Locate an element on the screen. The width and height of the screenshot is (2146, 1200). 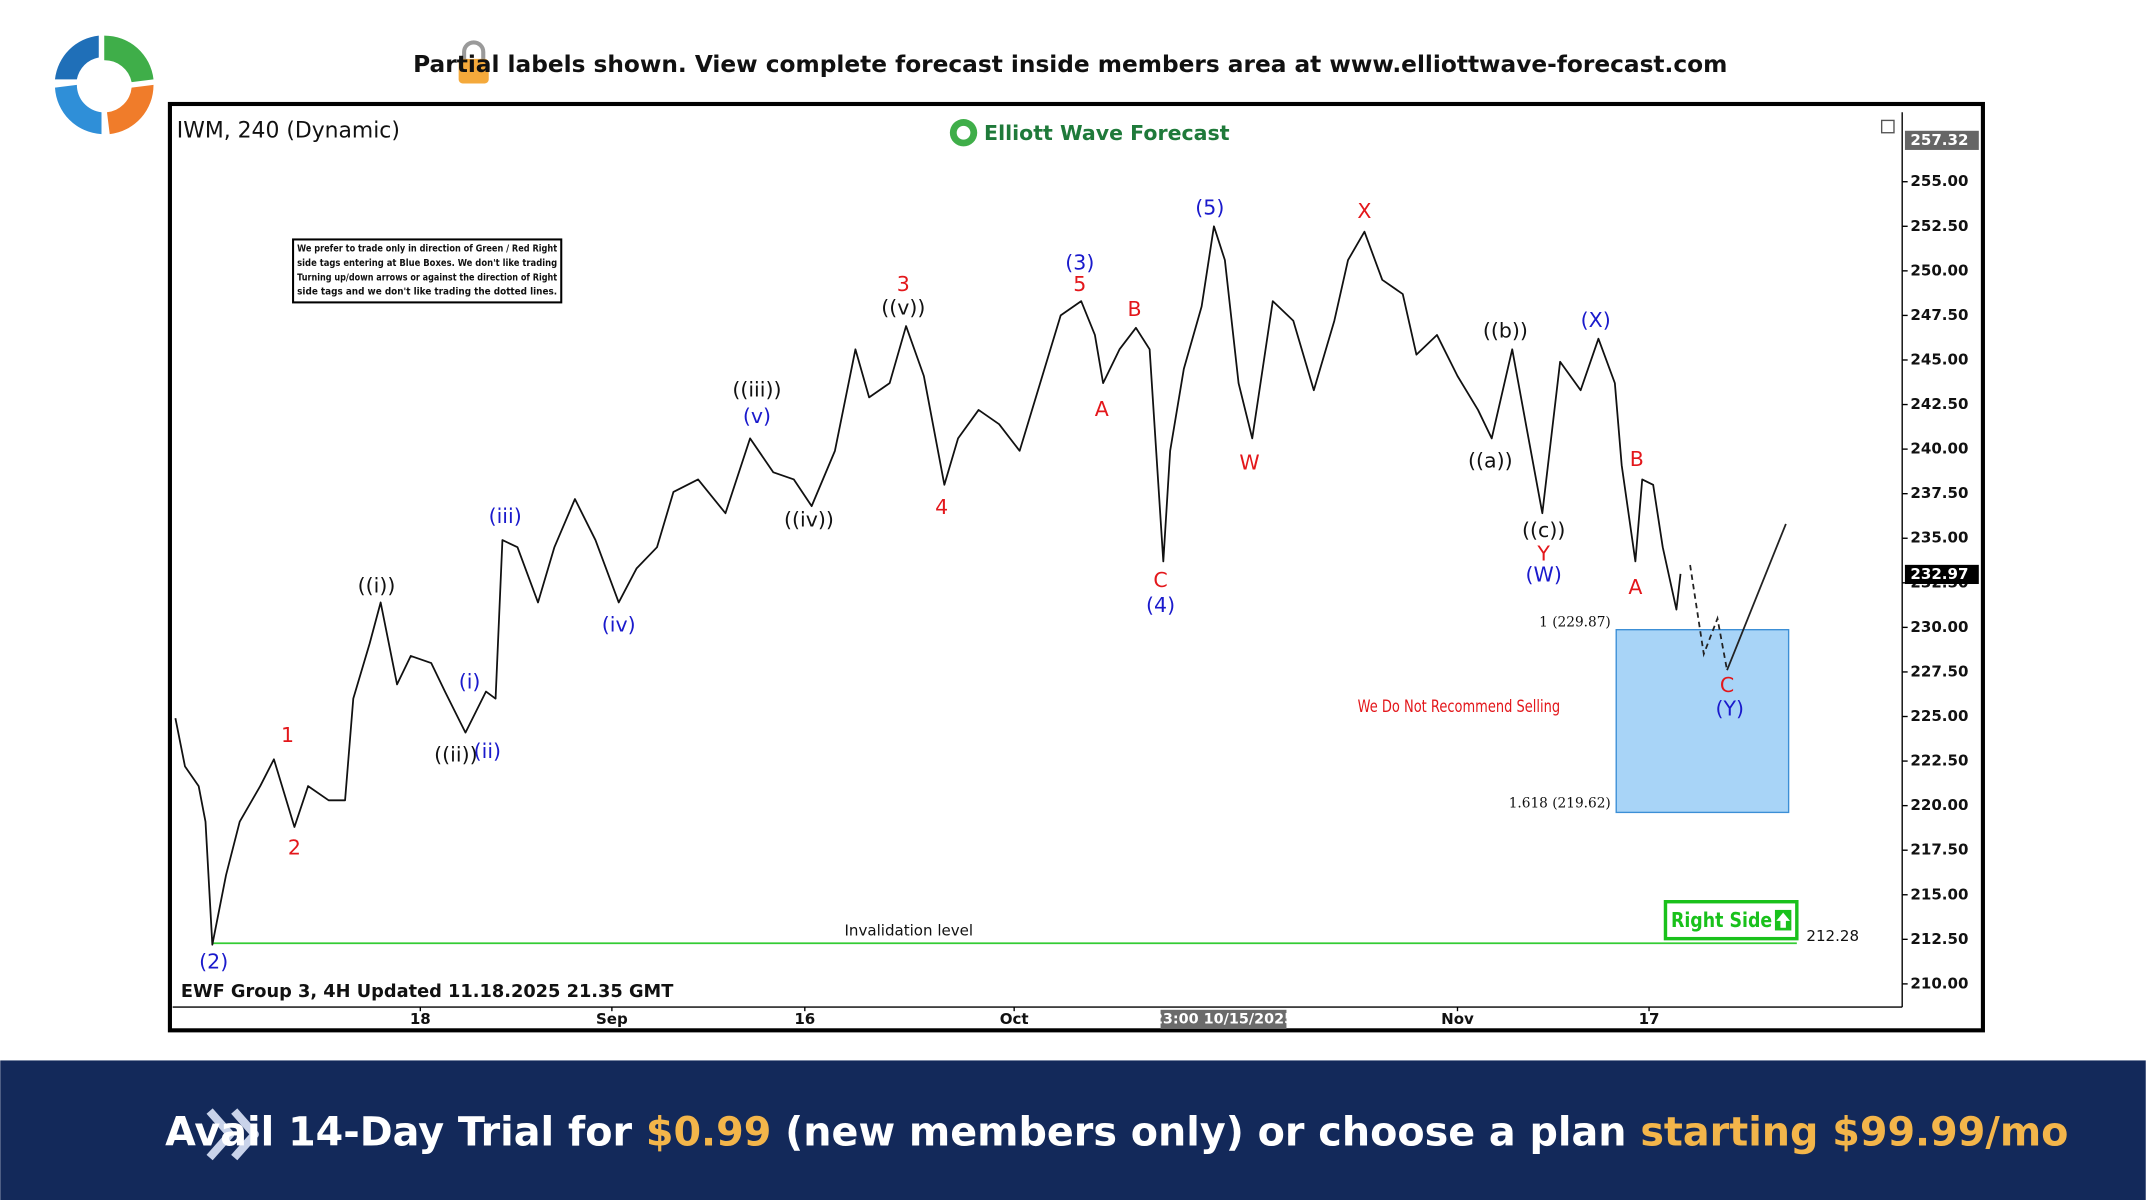
banner-part: (new members only) or choose a plan is located at coordinates (1205, 1132).